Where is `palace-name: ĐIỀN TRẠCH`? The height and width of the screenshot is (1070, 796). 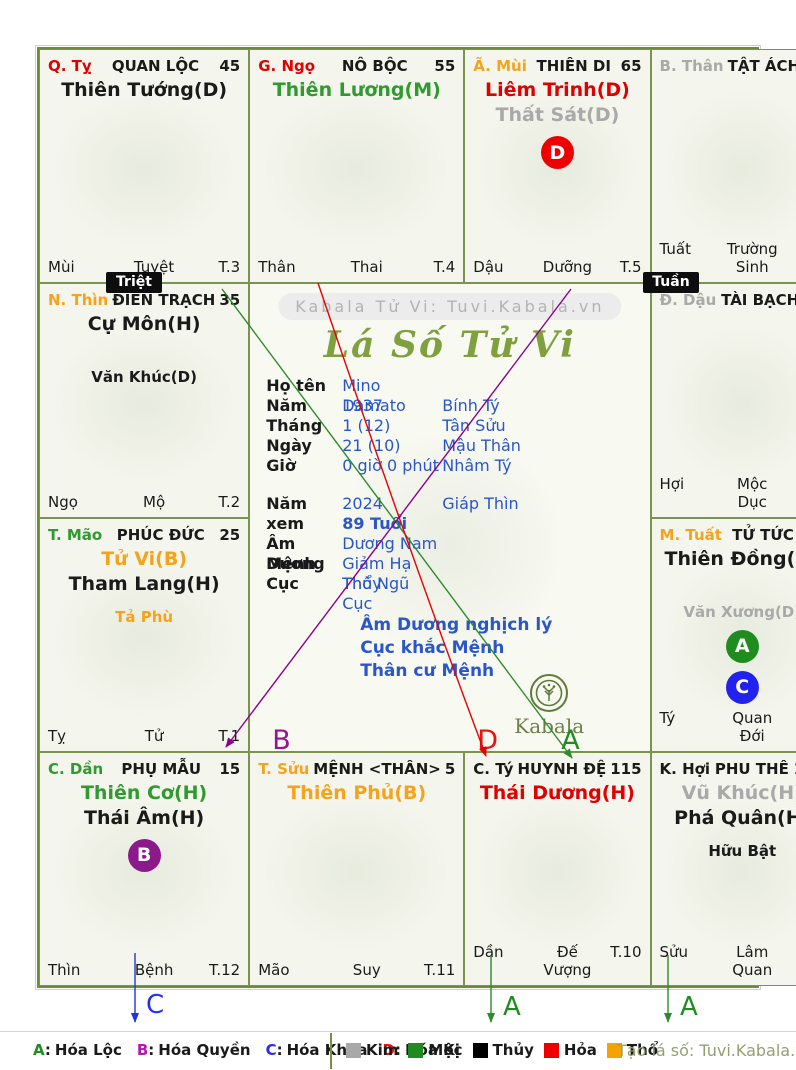 palace-name: ĐIỀN TRẠCH is located at coordinates (164, 300).